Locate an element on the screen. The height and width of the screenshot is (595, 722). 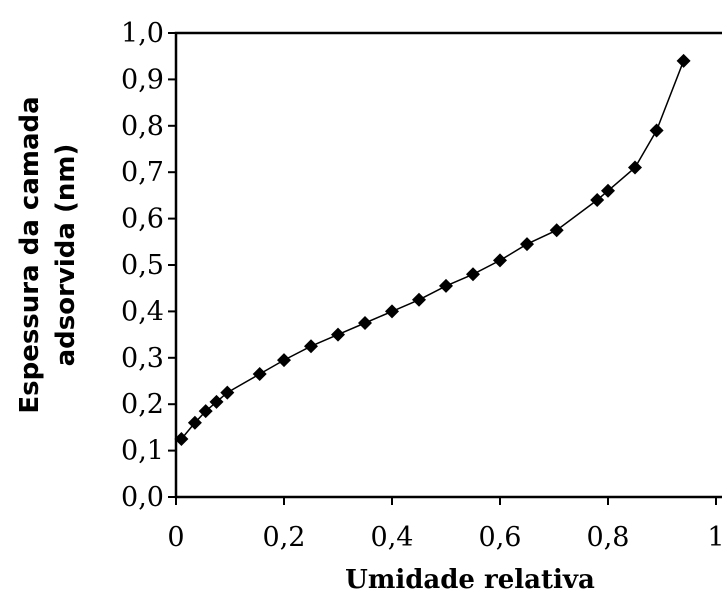
x-tick-label: 0,8 is located at coordinates (608, 537).